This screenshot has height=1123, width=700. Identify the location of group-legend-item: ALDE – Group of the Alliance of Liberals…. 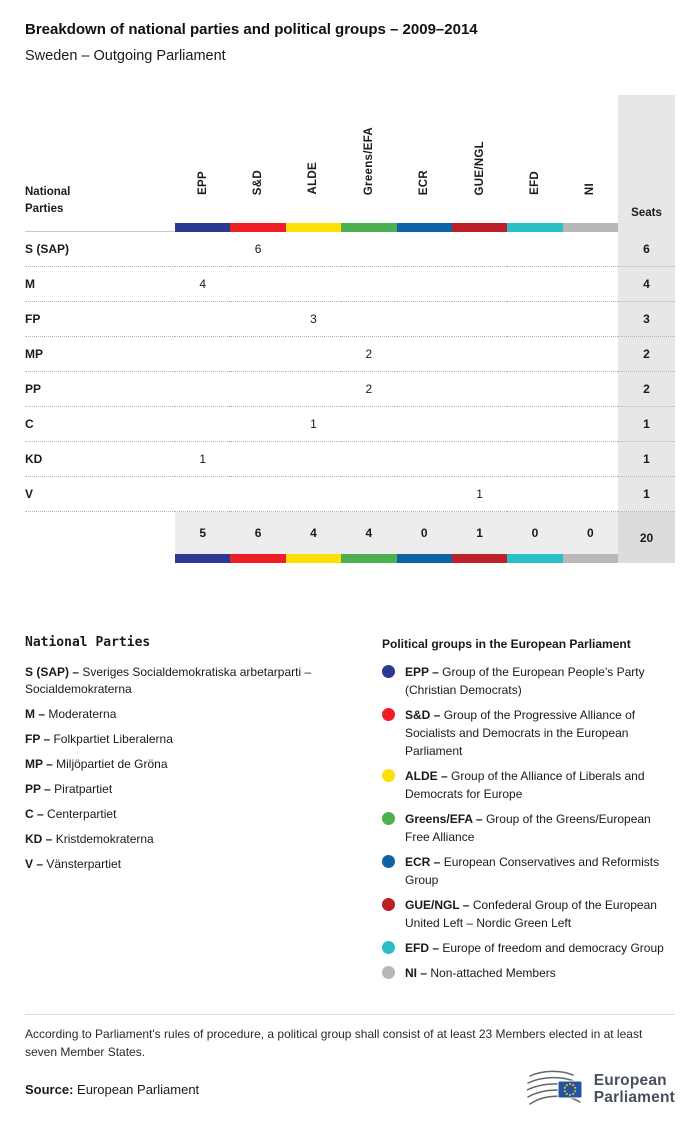
(528, 785).